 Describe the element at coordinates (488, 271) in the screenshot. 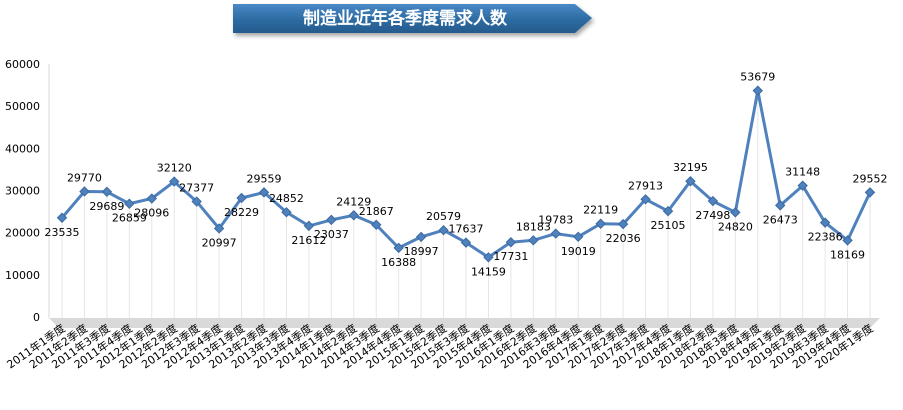

I see `data-label: 14159` at that location.